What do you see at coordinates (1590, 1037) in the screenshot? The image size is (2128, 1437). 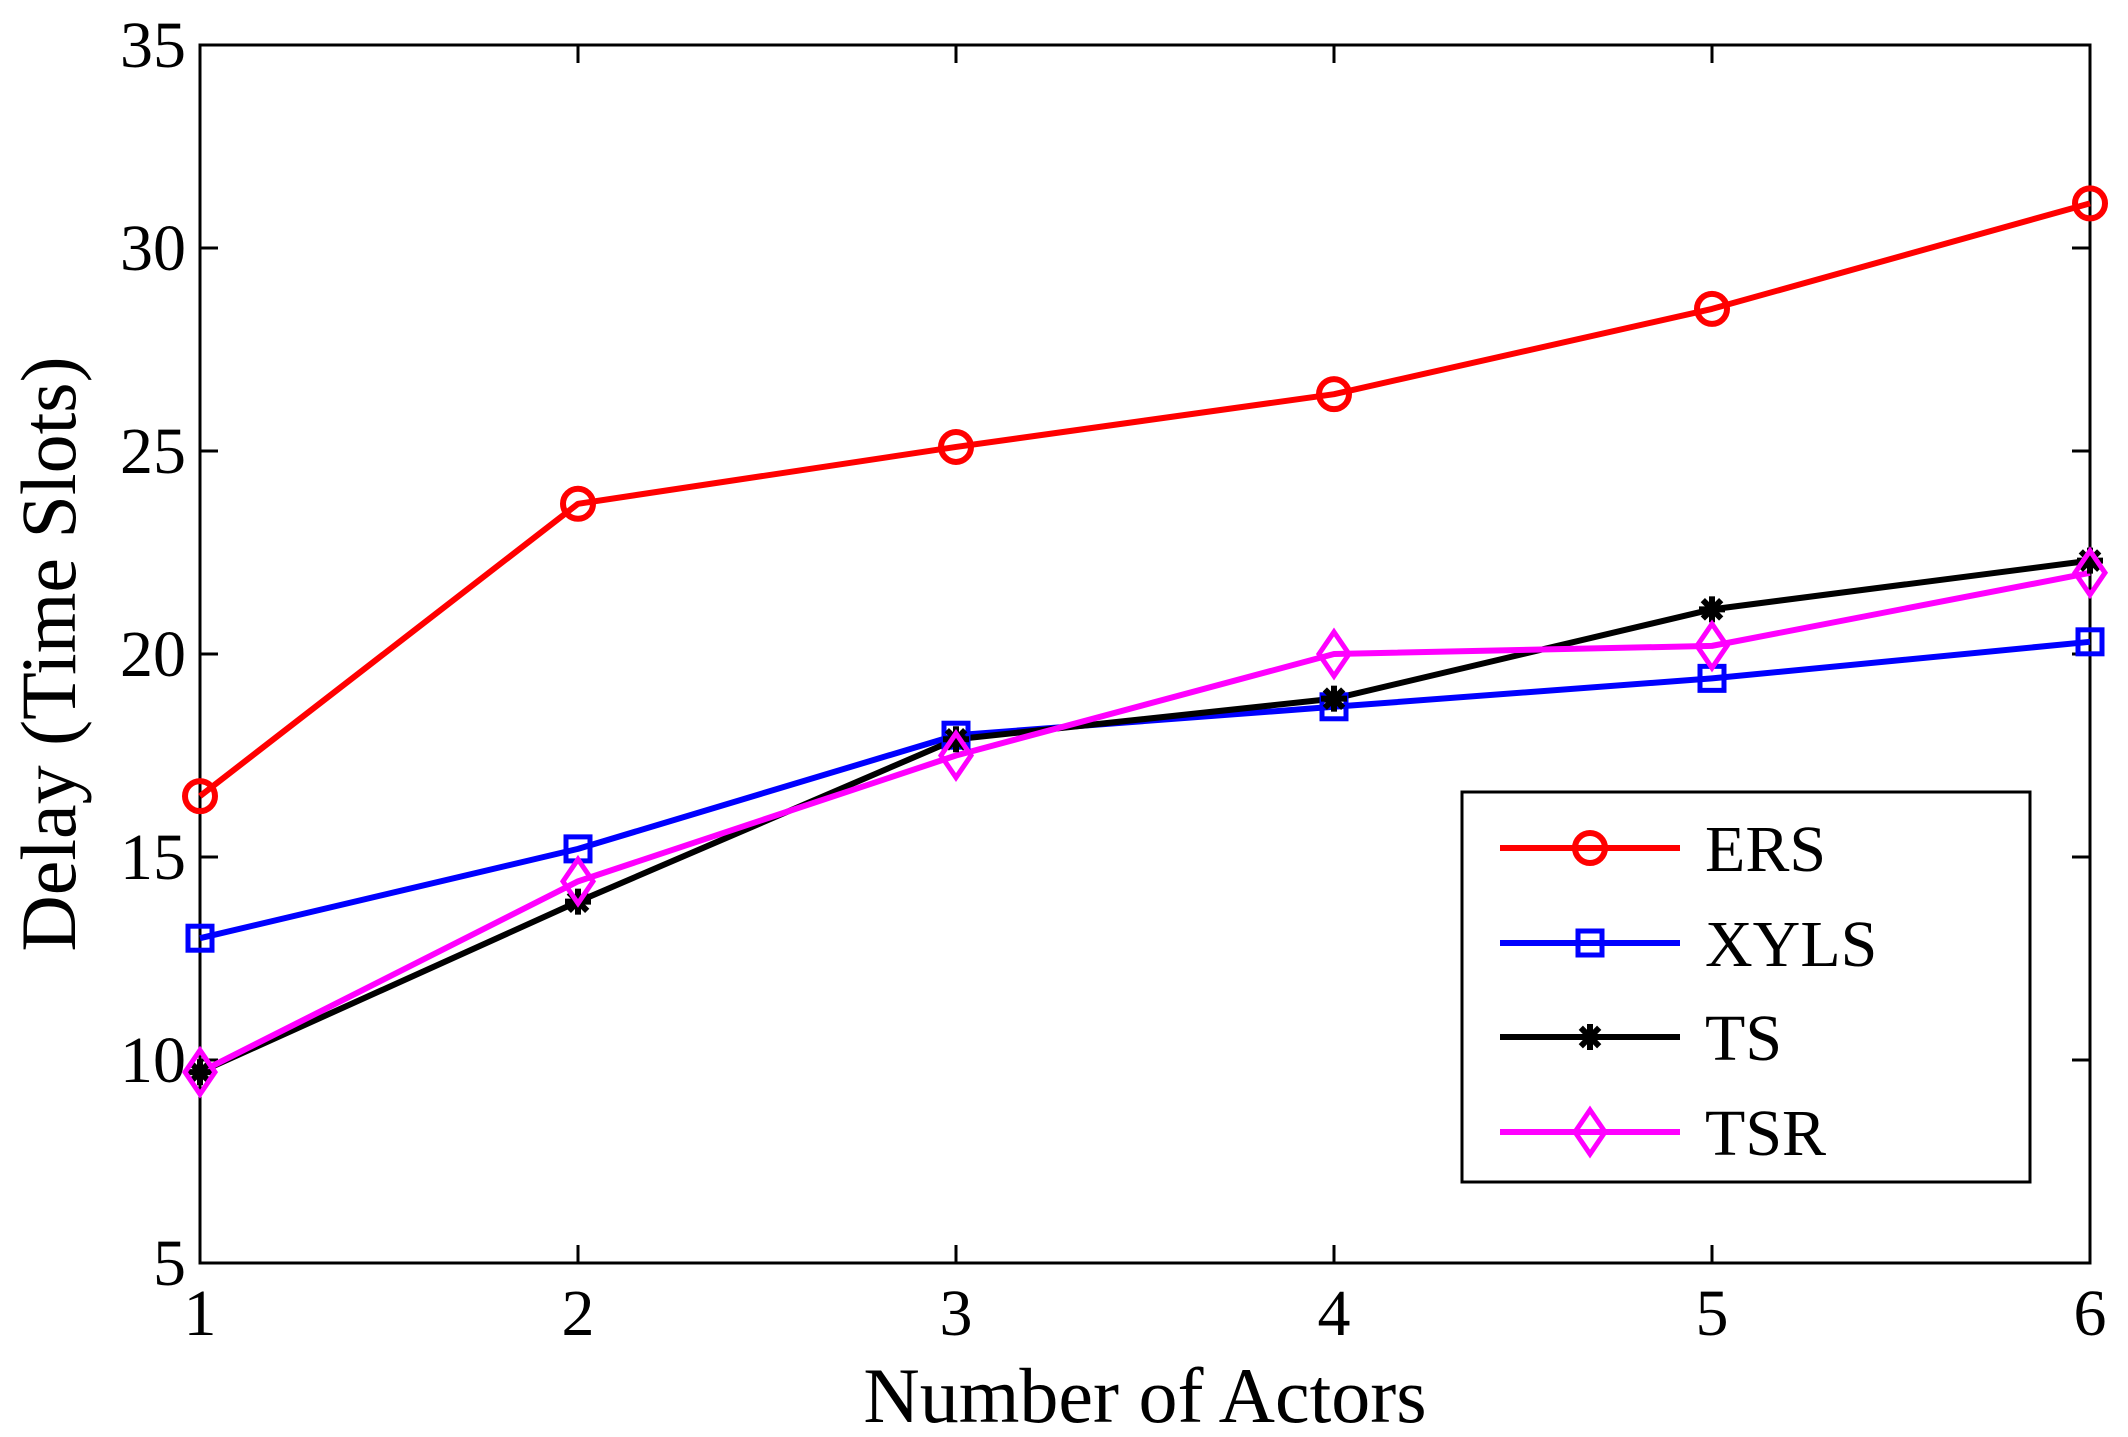 I see `legend-marker-ts` at bounding box center [1590, 1037].